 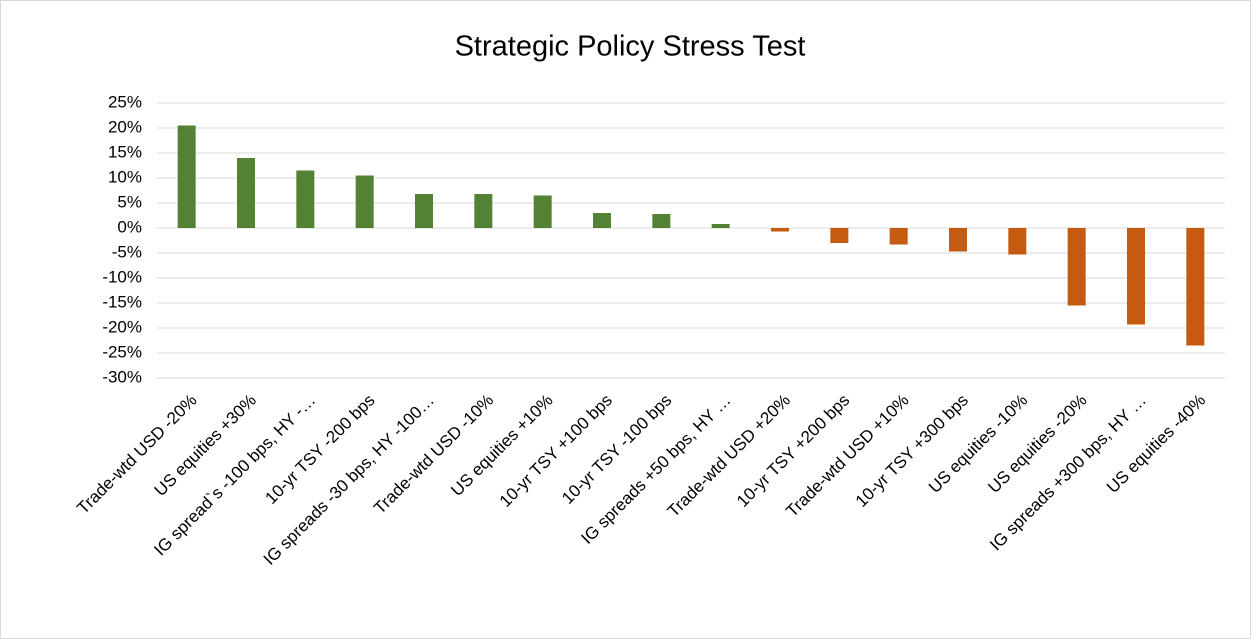 What do you see at coordinates (122, 376) in the screenshot?
I see `y-tick-label: -30%` at bounding box center [122, 376].